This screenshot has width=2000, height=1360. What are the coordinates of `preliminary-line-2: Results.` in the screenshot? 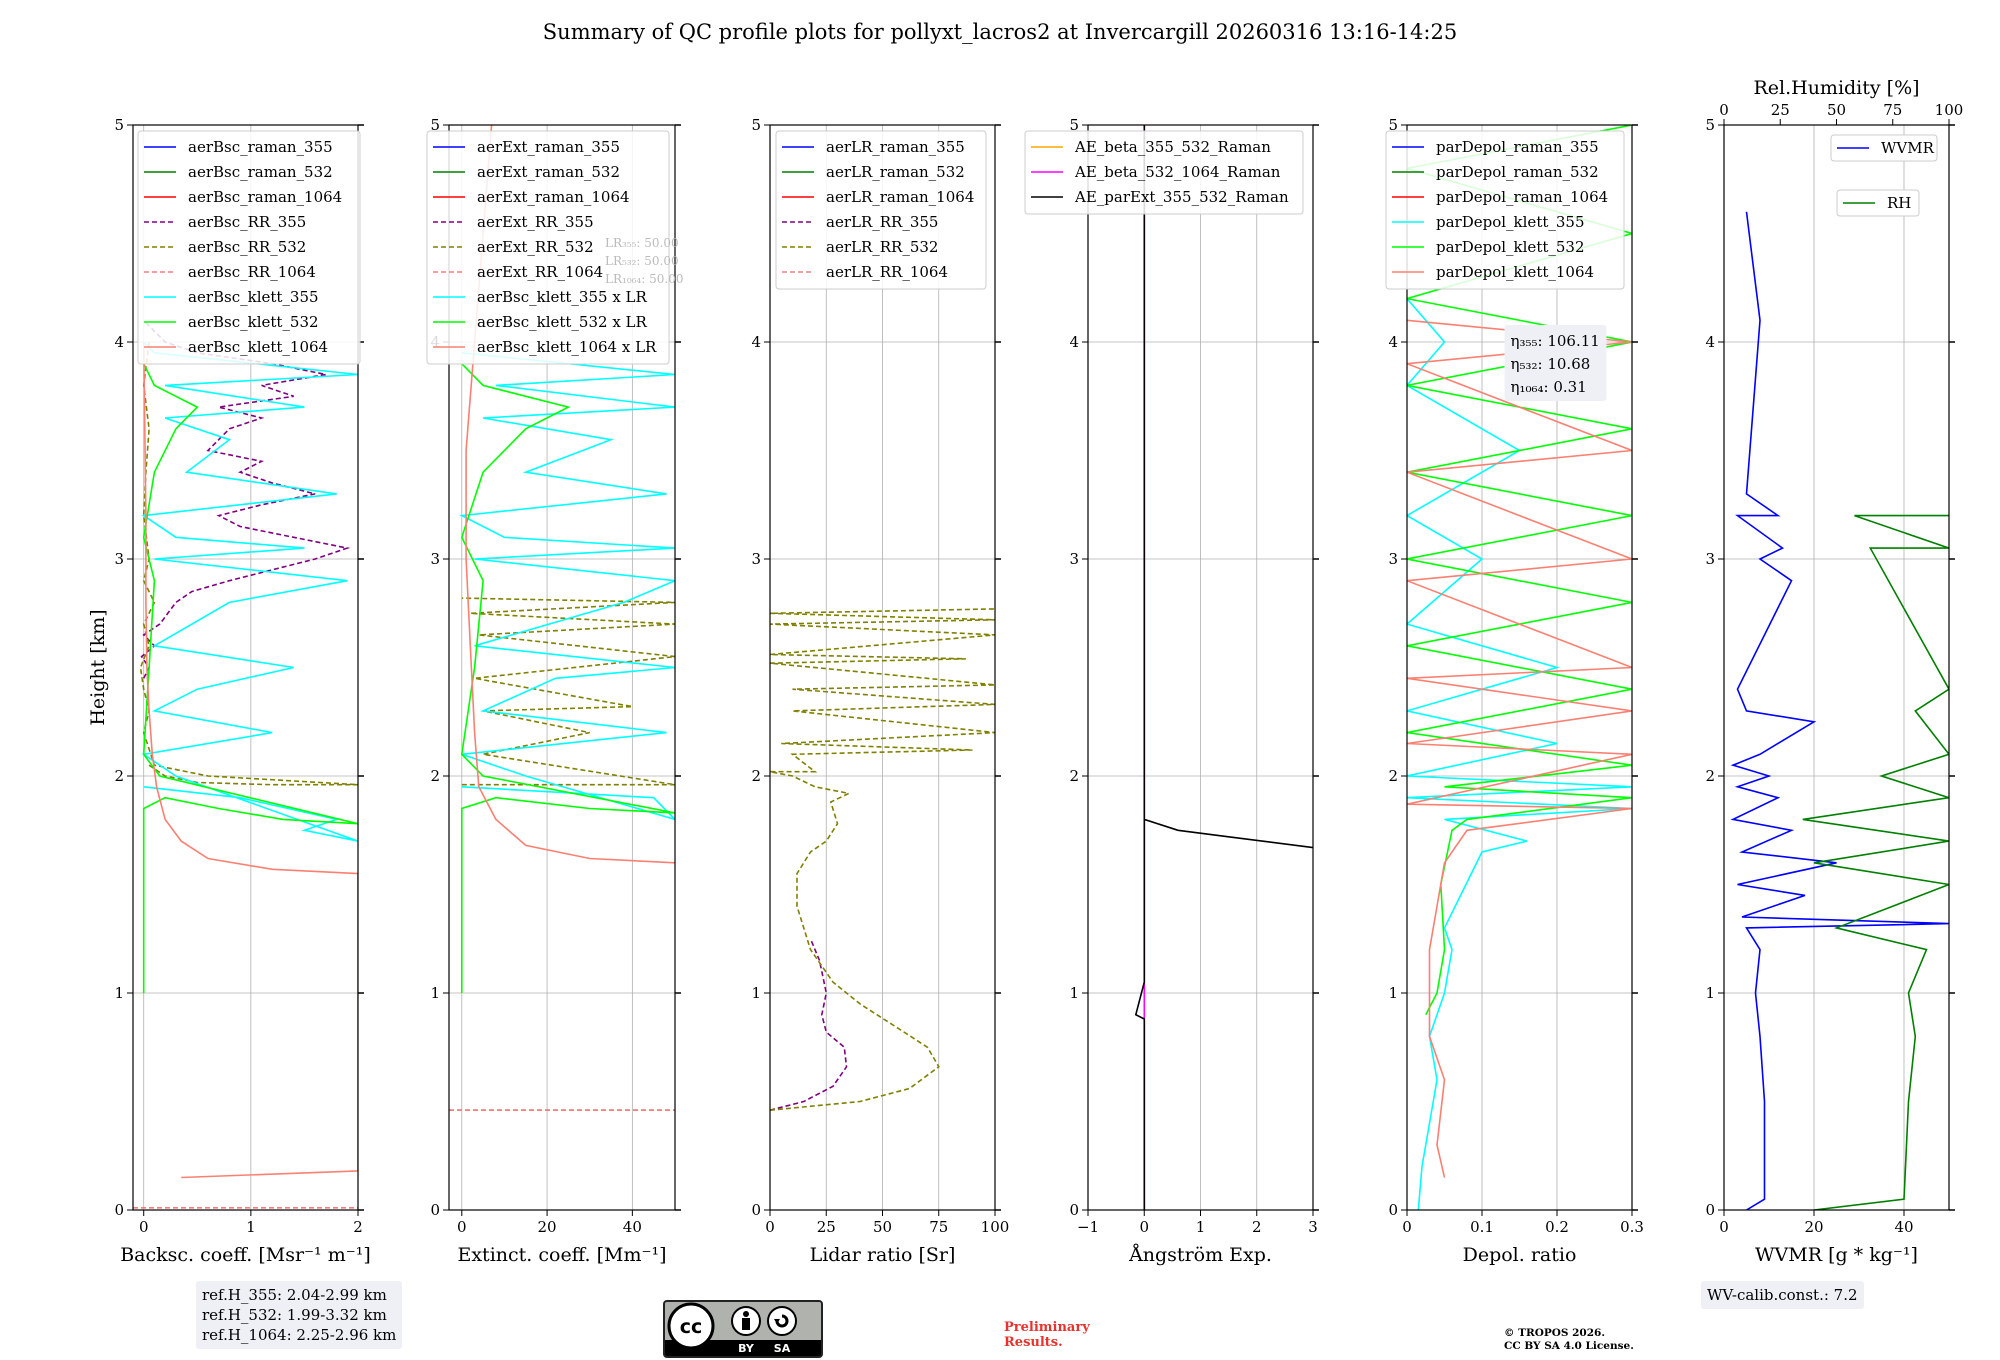 It's located at (1033, 1342).